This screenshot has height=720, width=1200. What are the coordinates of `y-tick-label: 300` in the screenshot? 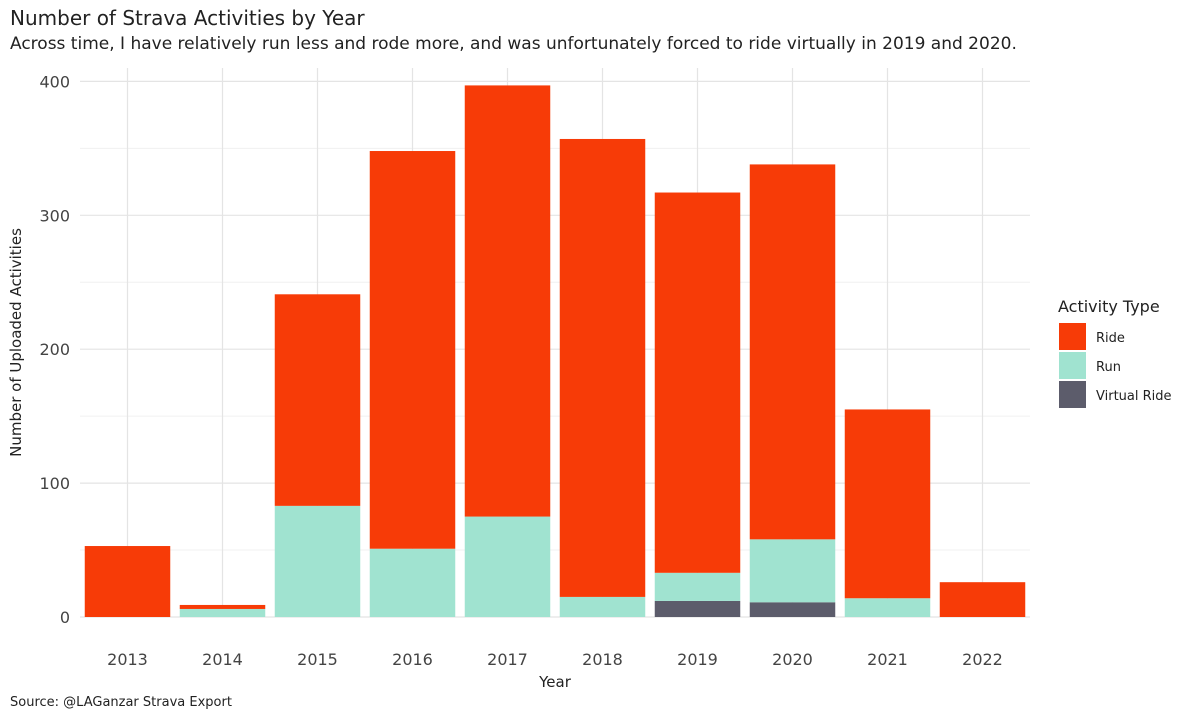 It's located at (54, 215).